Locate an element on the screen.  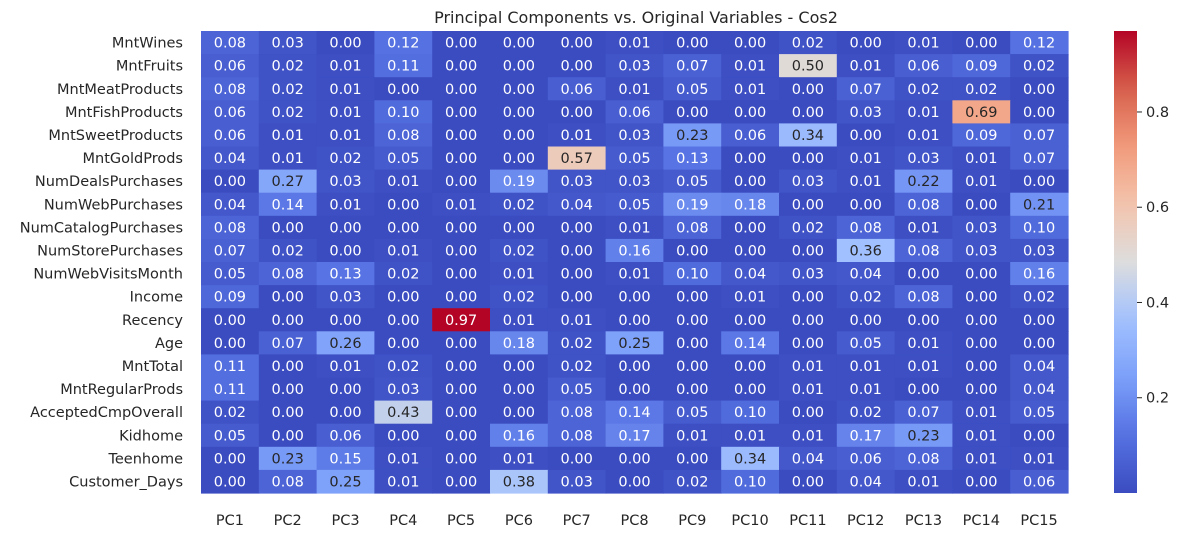
cell-value-label: 0.25 is located at coordinates (345, 482).